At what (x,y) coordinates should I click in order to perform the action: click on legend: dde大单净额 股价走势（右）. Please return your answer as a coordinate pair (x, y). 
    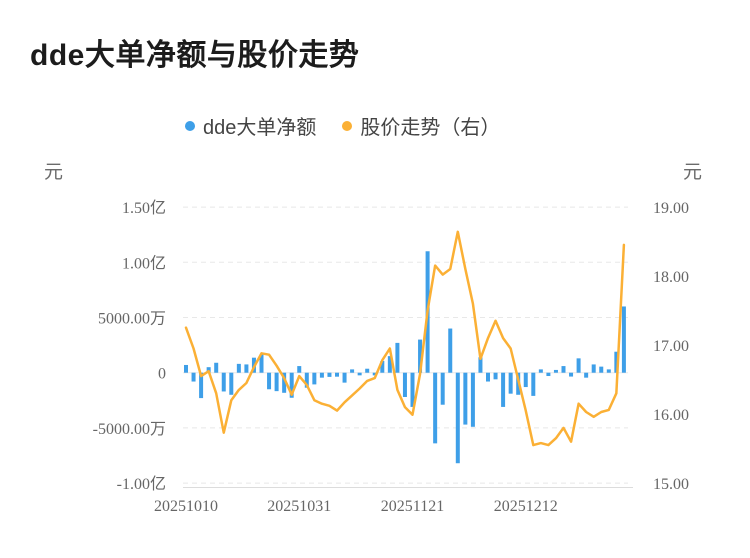
    Looking at the image, I should click on (342, 125).